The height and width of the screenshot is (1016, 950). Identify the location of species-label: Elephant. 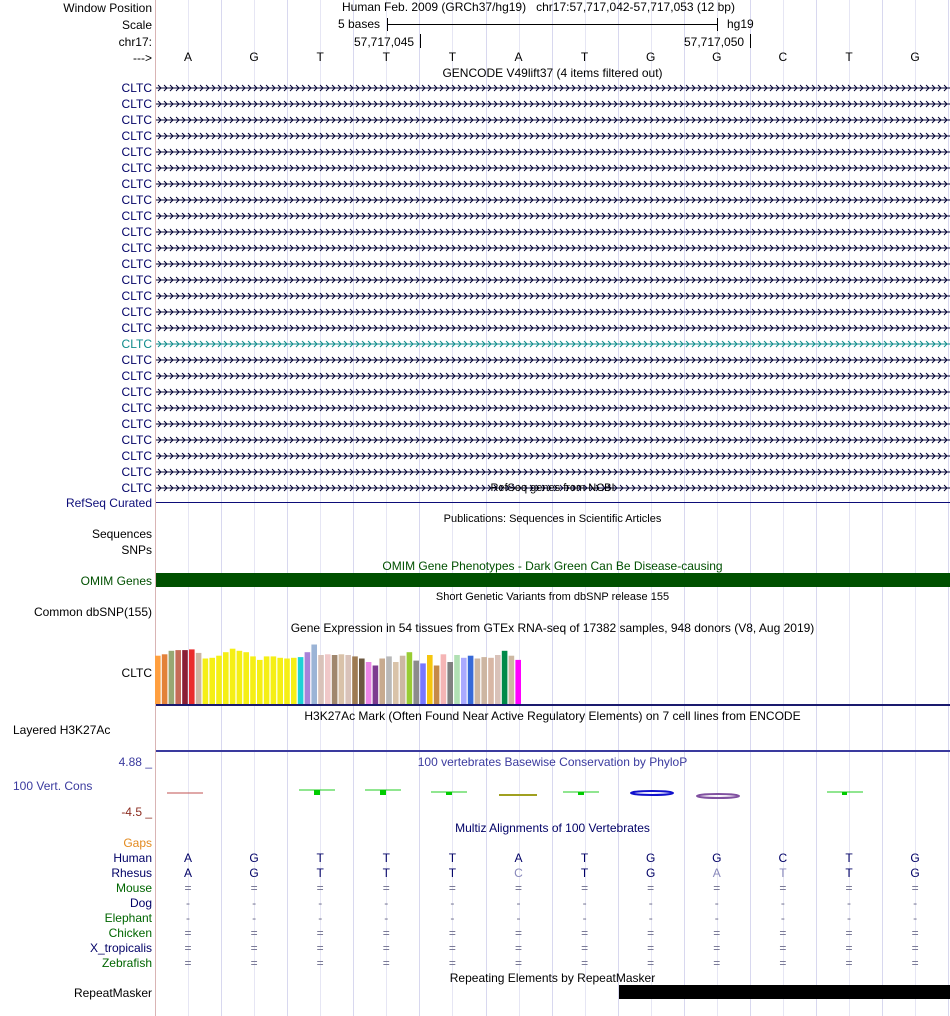
(128, 918).